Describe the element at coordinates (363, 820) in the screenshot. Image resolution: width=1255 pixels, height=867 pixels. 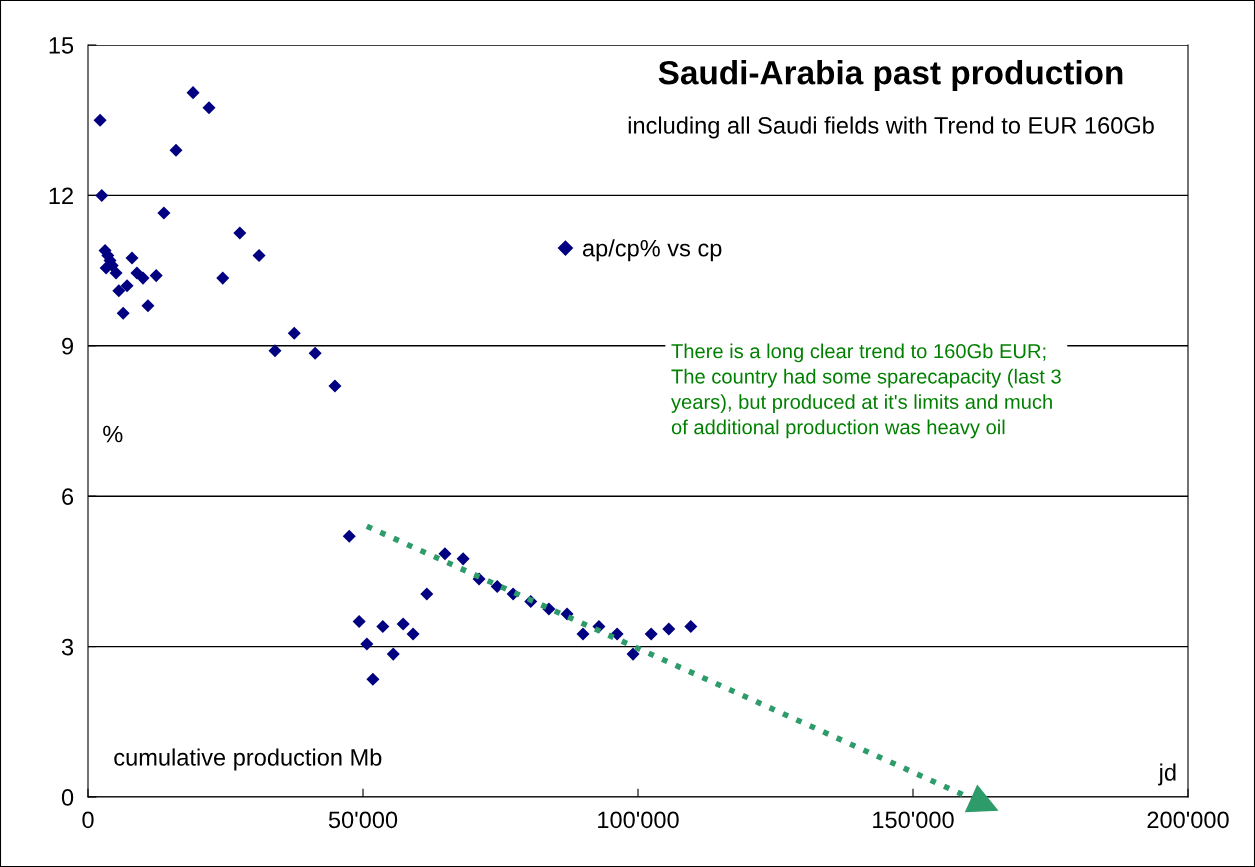
I see `x-tick-label: 50'000` at that location.